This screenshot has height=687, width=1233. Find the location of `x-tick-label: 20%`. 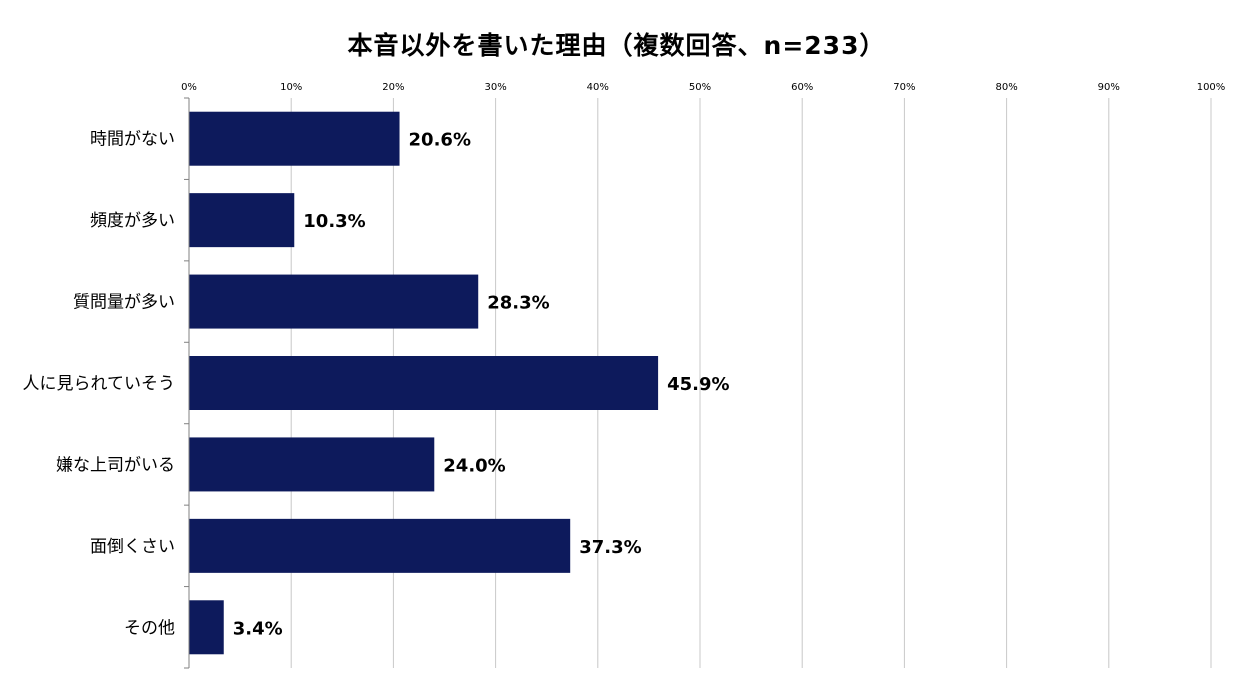

x-tick-label: 20% is located at coordinates (393, 87).